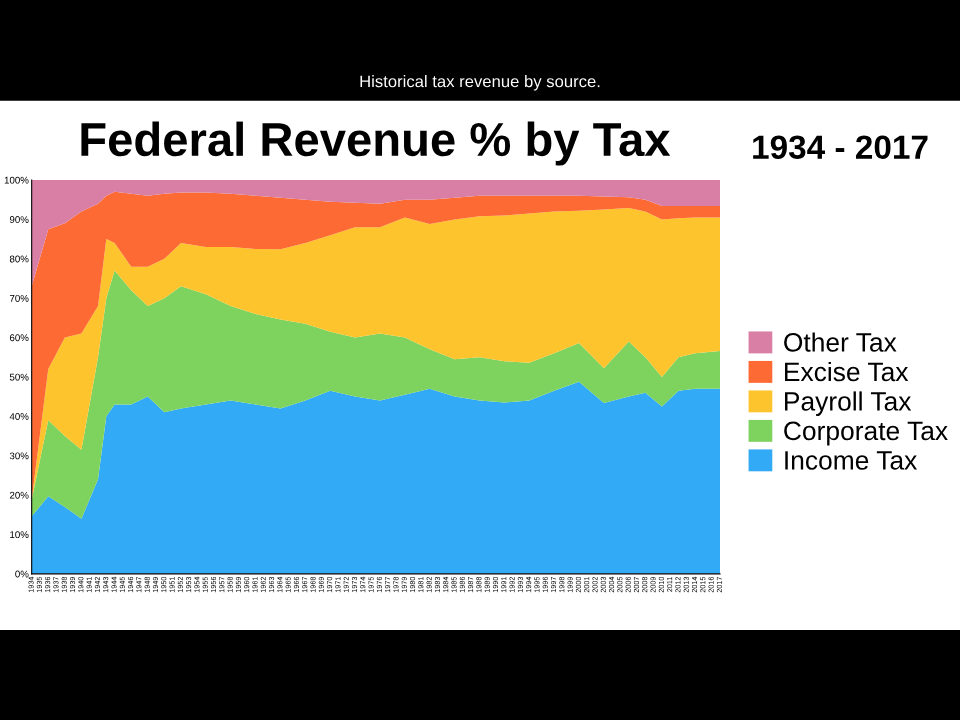 The height and width of the screenshot is (720, 960). What do you see at coordinates (866, 433) in the screenshot?
I see `legend-label: Corporate Tax` at bounding box center [866, 433].